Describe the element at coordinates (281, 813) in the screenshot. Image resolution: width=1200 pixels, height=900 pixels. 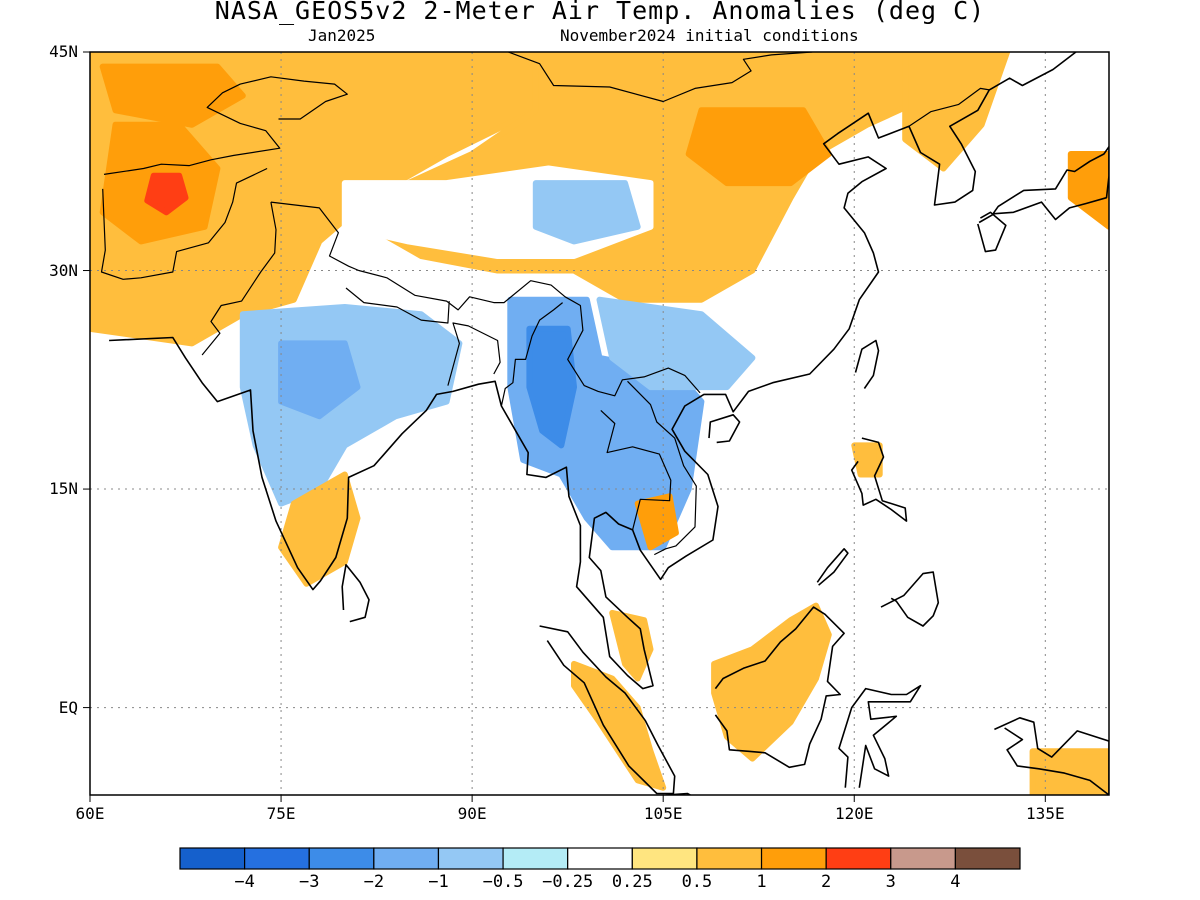
I see `lon-tick-label: 75E` at that location.